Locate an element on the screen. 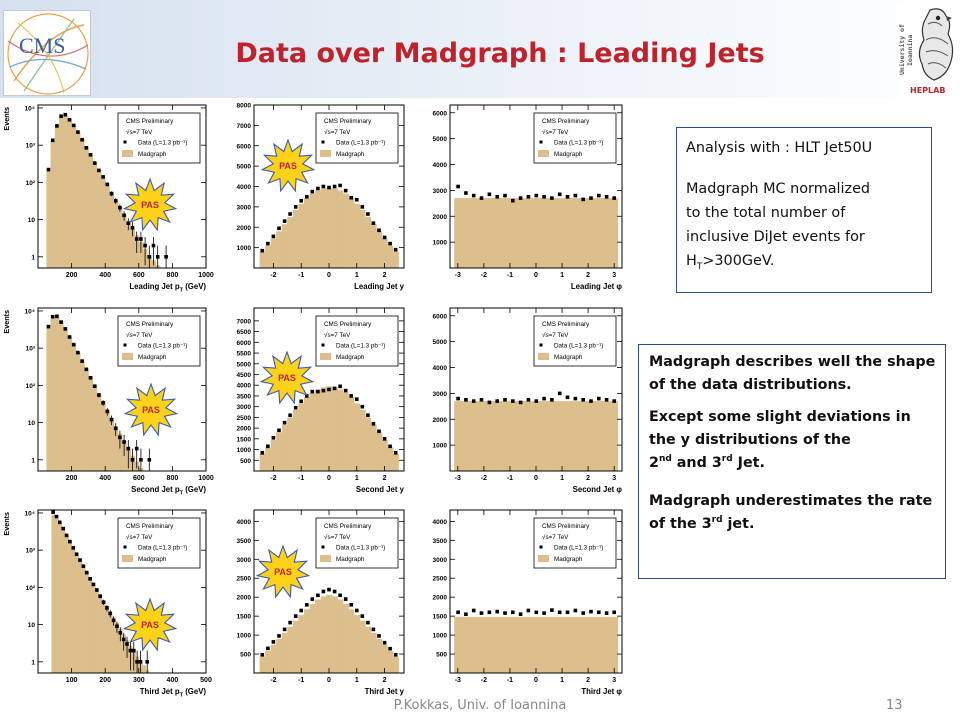 Image resolution: width=960 pixels, height=720 pixels. y-tick-label: 6000 is located at coordinates (244, 343).